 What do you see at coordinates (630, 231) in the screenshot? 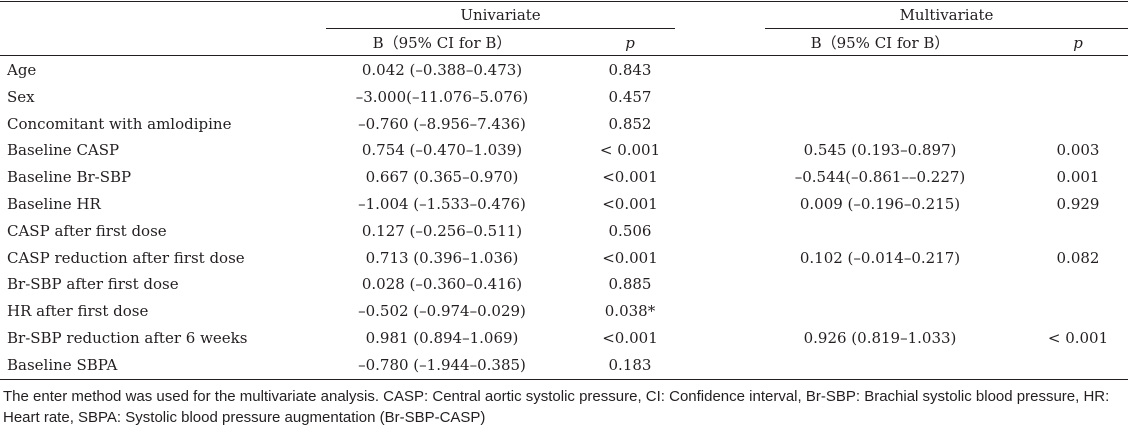
I see `univariate-p: 0.506` at bounding box center [630, 231].